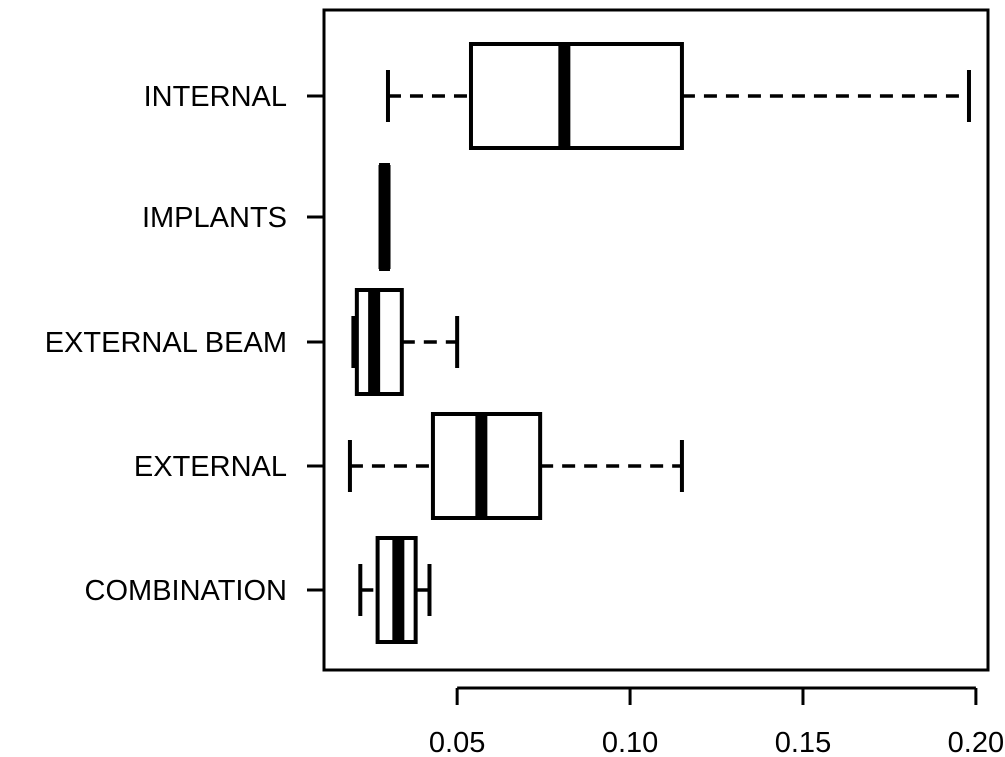 Image resolution: width=1005 pixels, height=757 pixels. What do you see at coordinates (630, 742) in the screenshot?
I see `x-tick-label: 0.10` at bounding box center [630, 742].